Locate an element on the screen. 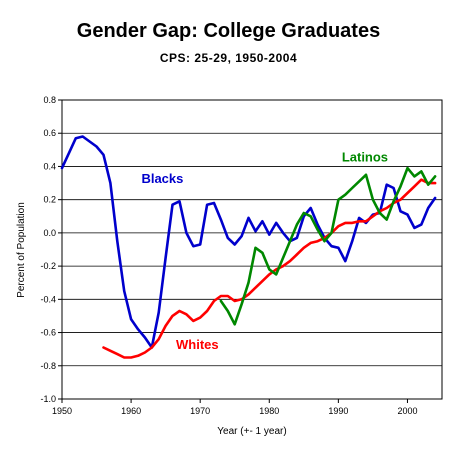  x-tick-label: 1990 is located at coordinates (338, 411).